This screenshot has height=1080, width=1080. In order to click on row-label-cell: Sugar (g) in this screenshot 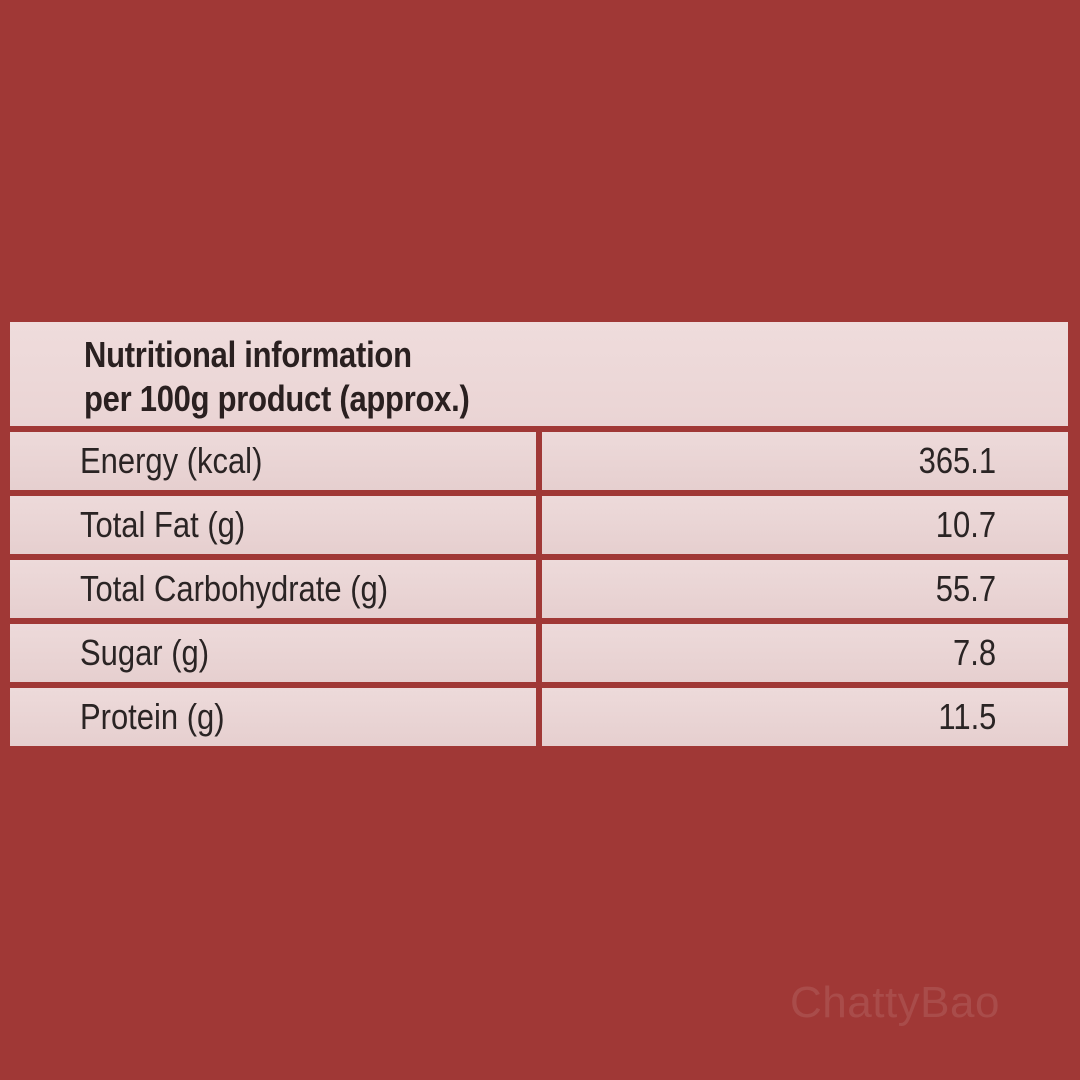, I will do `click(273, 653)`.